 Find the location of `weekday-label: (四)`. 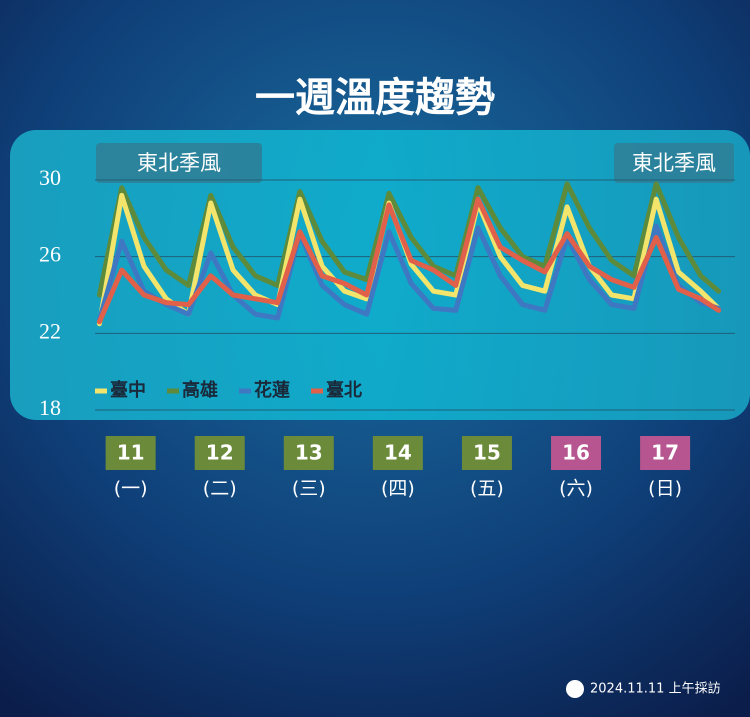

weekday-label: (四) is located at coordinates (398, 489).